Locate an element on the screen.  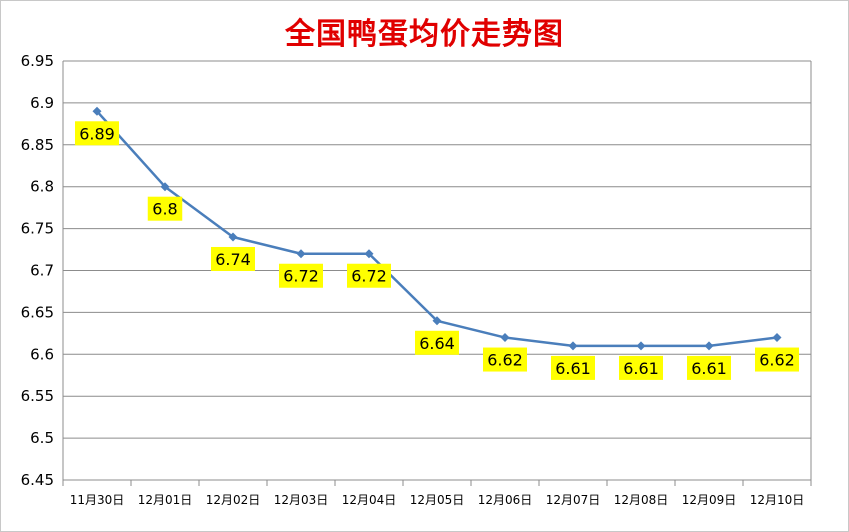
x-tick-label: 12月07日 is located at coordinates (573, 500).